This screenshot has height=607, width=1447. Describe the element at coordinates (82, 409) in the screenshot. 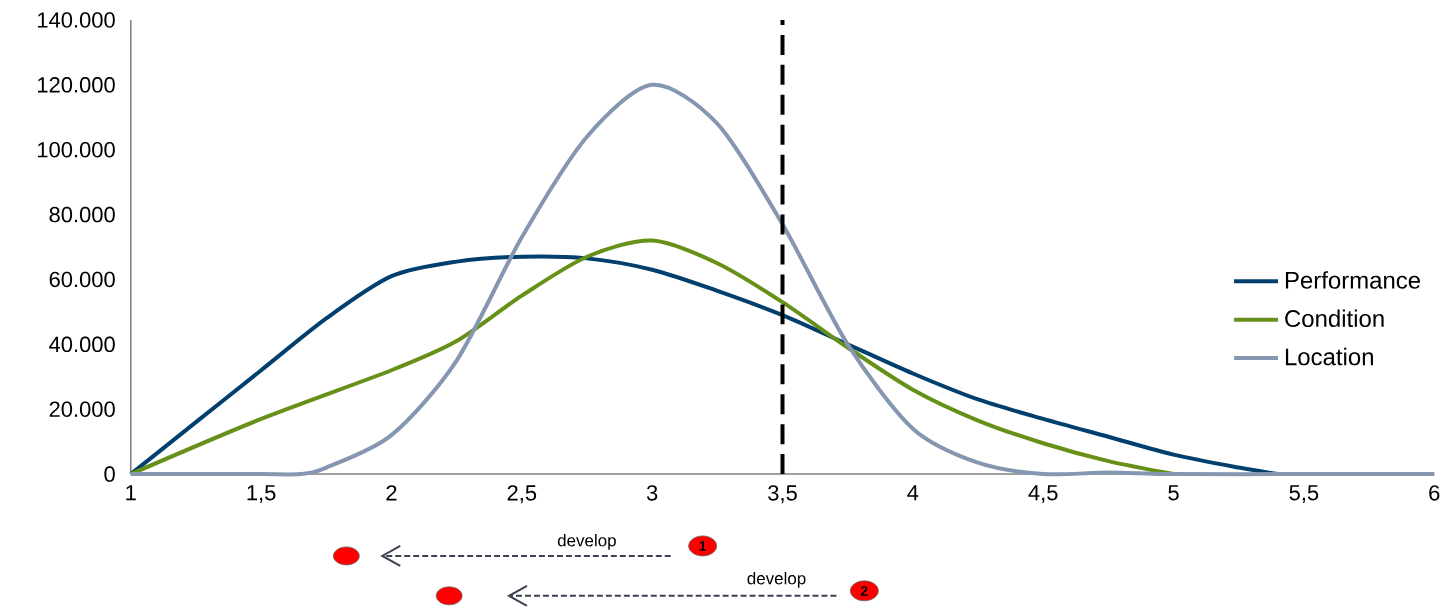

I see `y-tick-label: 20.000` at that location.